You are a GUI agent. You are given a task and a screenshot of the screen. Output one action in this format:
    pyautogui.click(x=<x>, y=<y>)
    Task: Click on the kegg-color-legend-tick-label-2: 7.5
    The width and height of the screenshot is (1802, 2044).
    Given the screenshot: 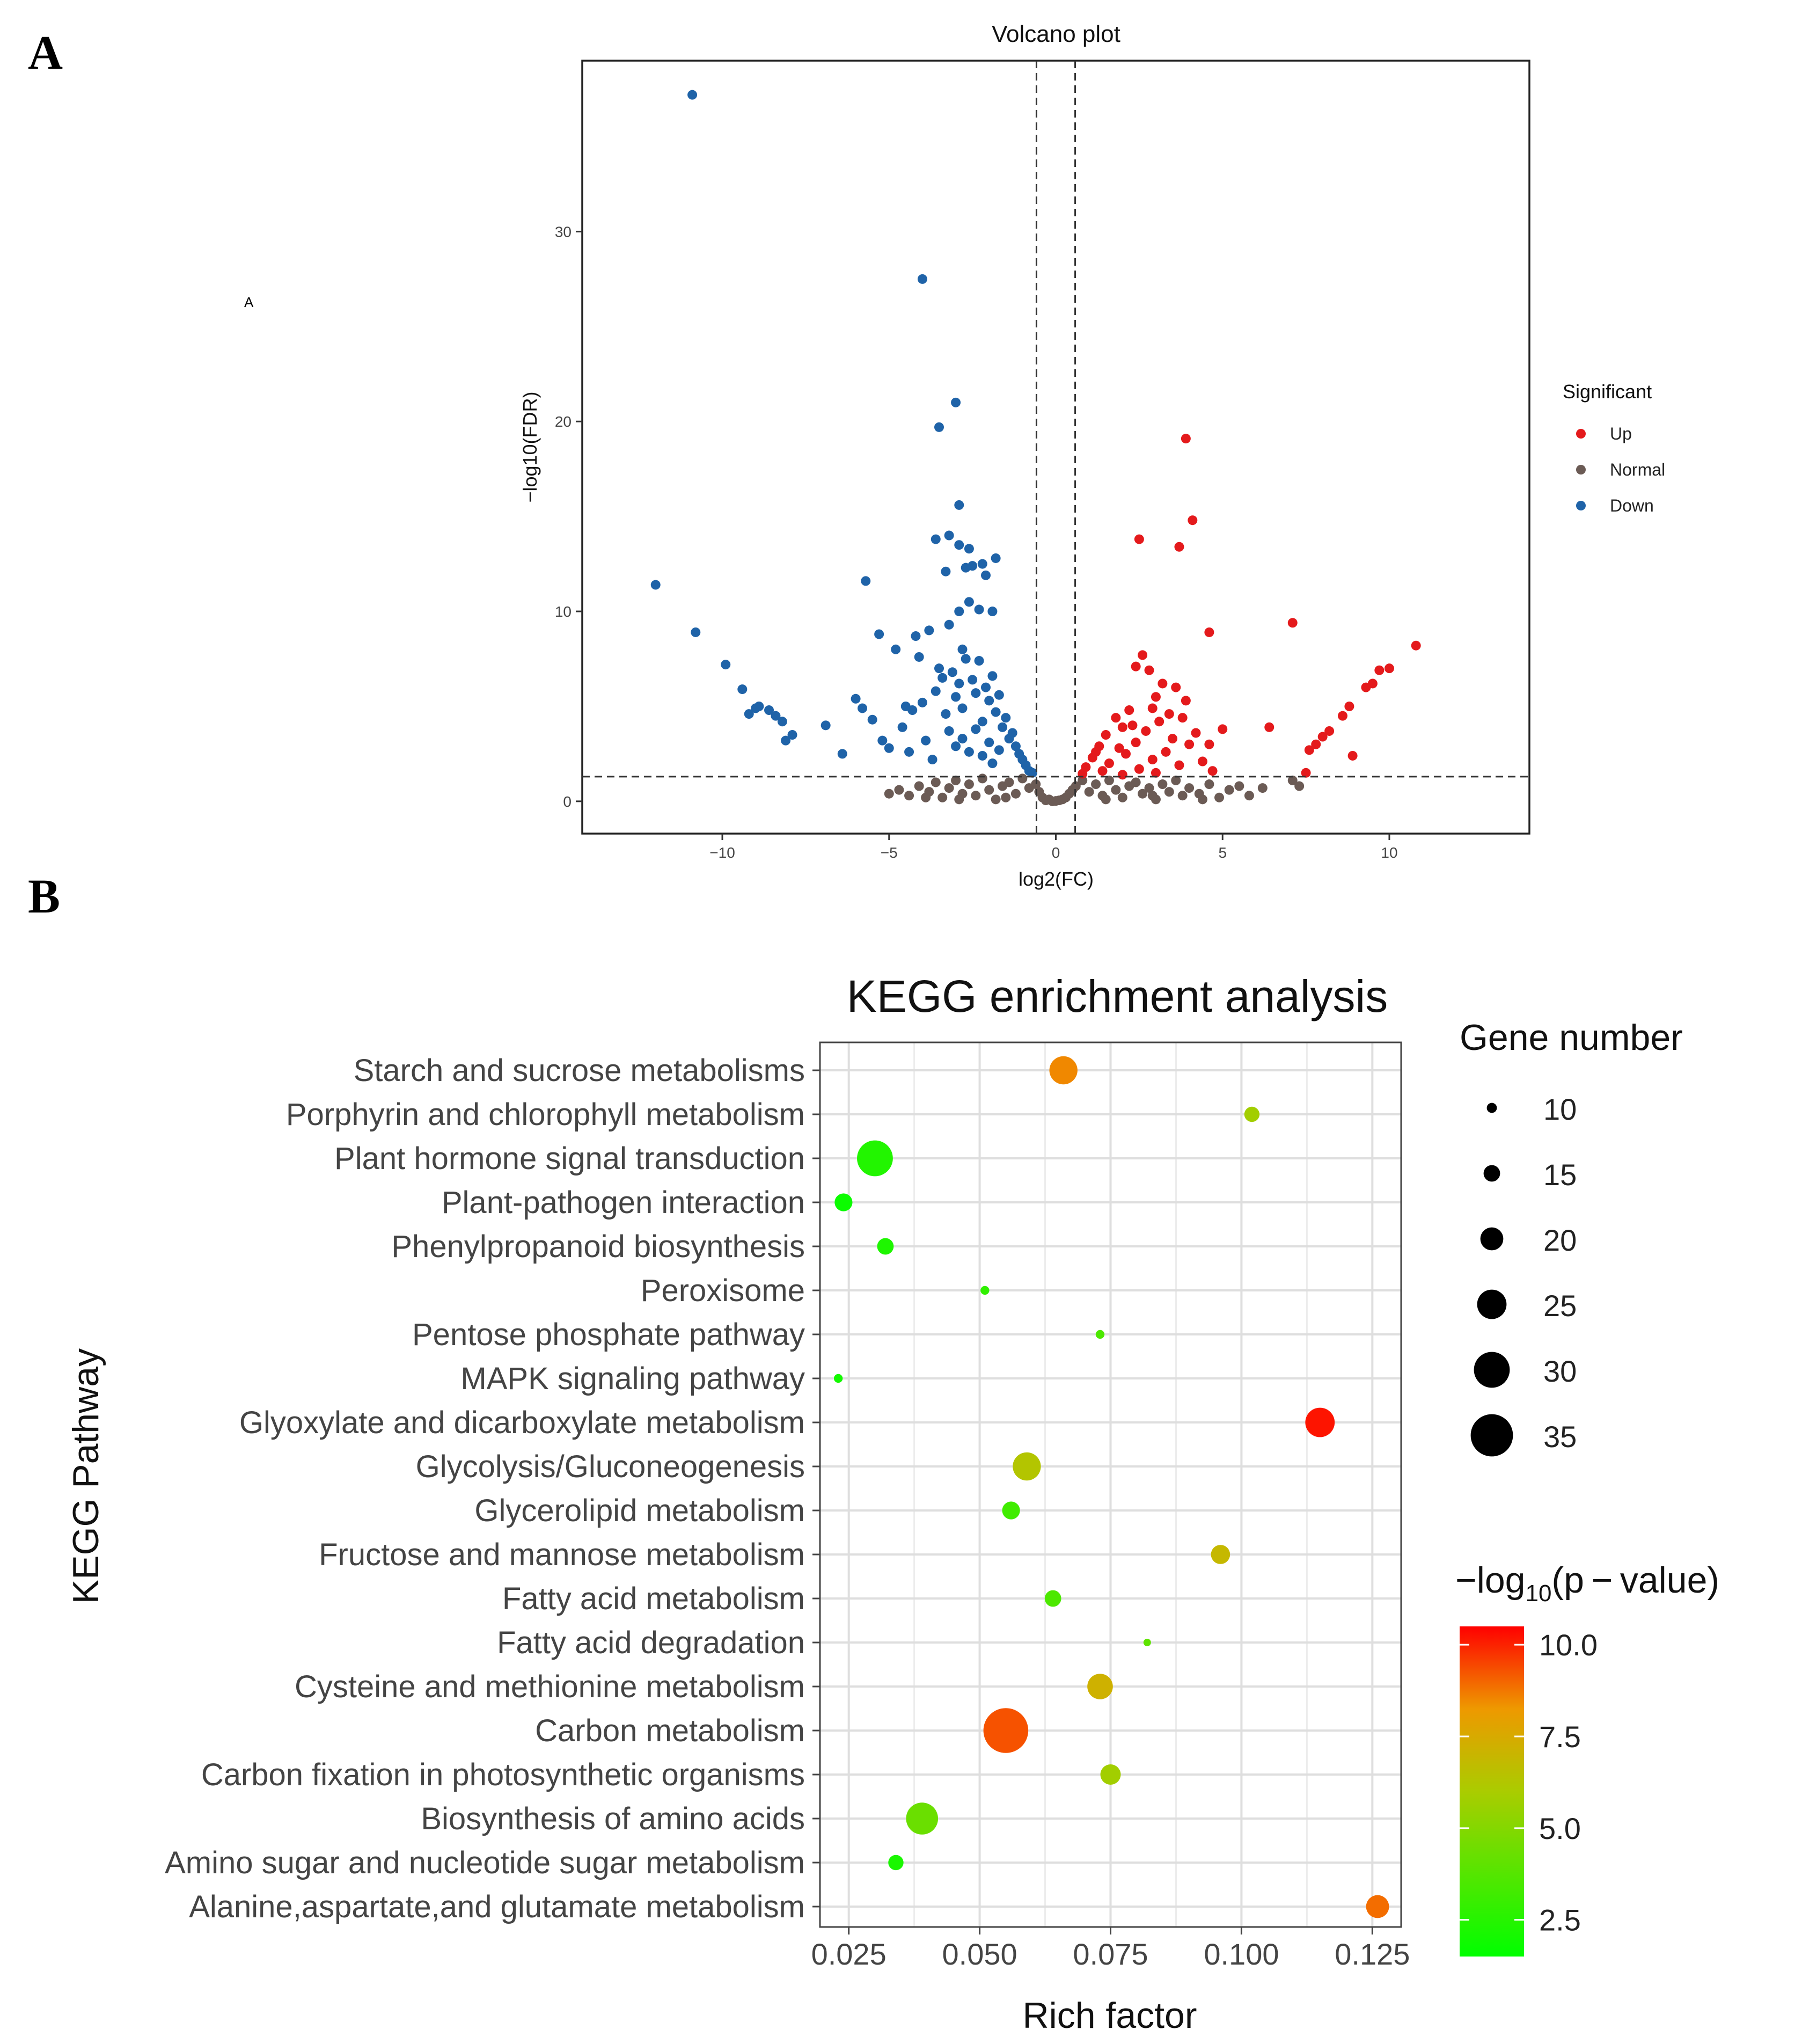 What is the action you would take?
    pyautogui.click(x=1560, y=1737)
    